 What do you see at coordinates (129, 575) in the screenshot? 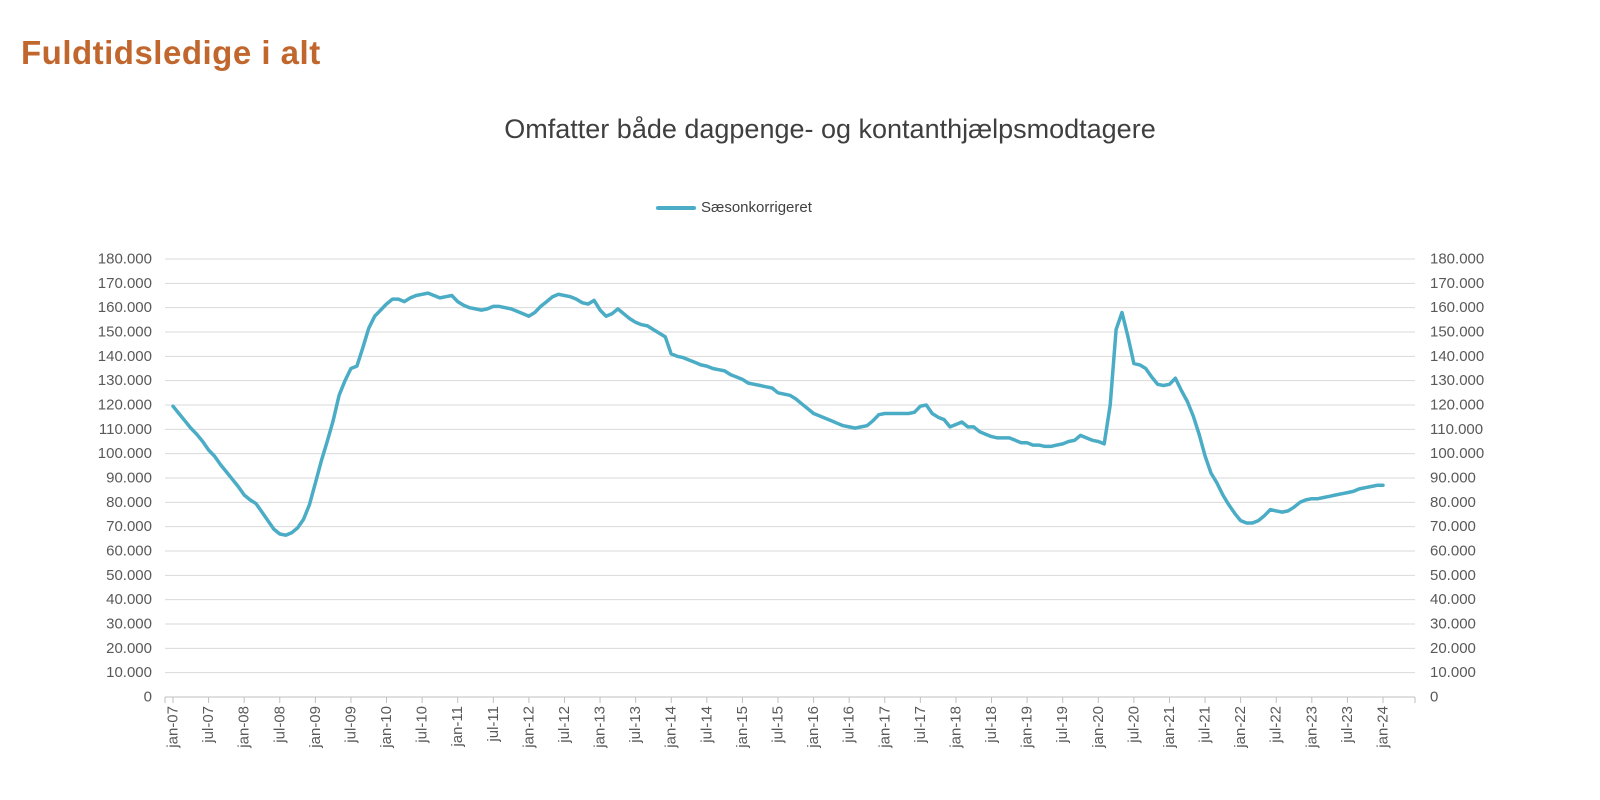
I see `y-axis-label-left: 50.000` at bounding box center [129, 575].